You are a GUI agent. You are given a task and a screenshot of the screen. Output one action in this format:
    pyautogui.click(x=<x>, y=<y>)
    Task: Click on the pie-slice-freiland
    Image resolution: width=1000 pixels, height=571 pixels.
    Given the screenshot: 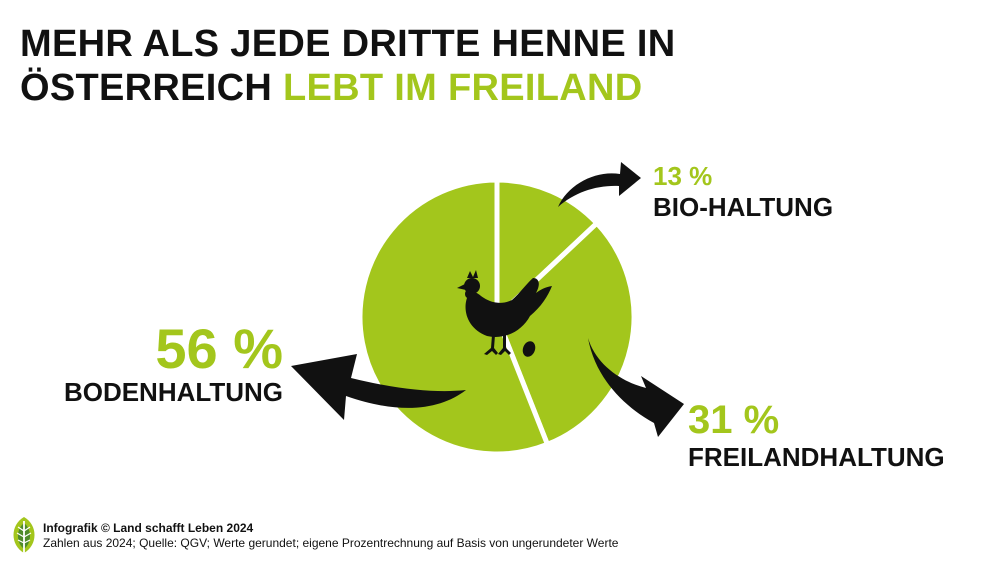 What is the action you would take?
    pyautogui.click(x=565, y=333)
    